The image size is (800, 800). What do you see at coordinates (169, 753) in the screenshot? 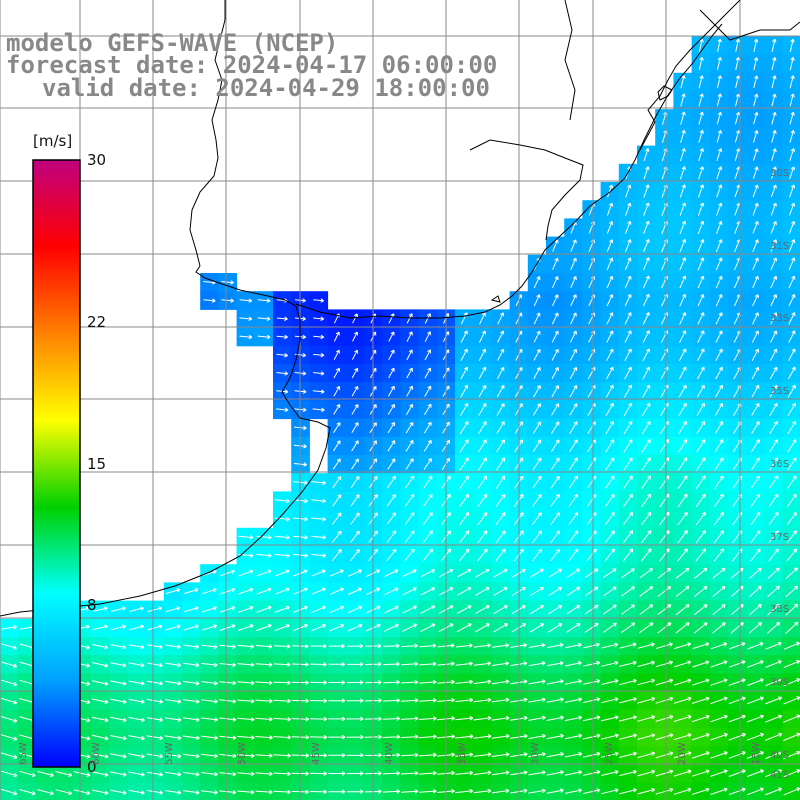
I see `longitude-label: 55W` at bounding box center [169, 753].